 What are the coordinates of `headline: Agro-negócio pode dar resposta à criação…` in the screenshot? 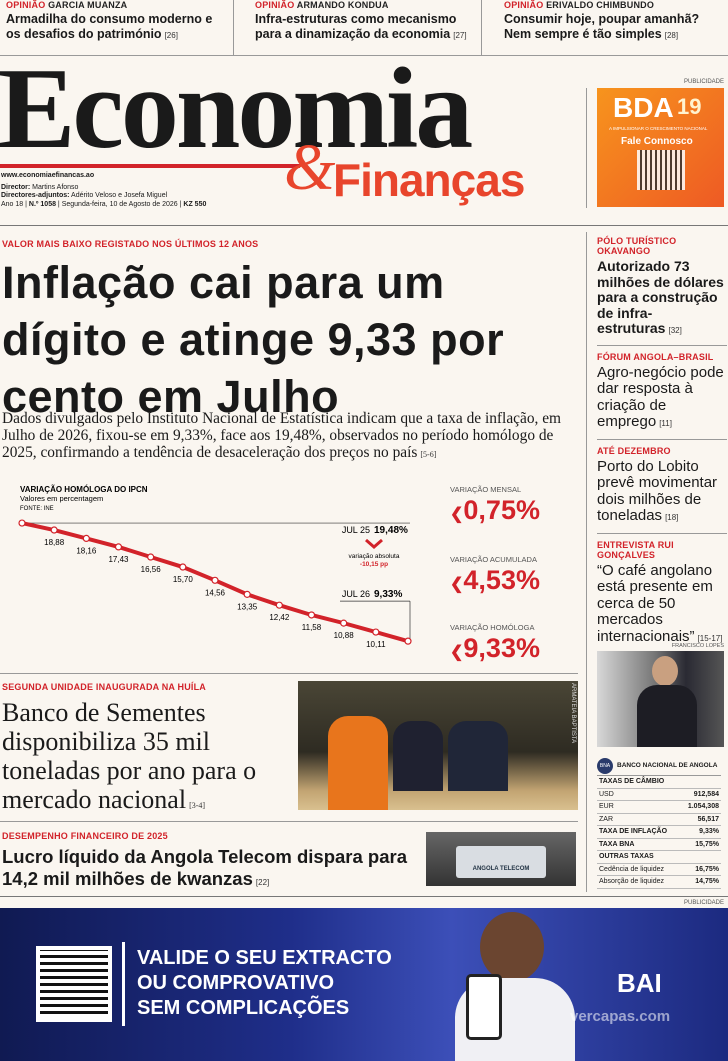 It's located at (660, 396).